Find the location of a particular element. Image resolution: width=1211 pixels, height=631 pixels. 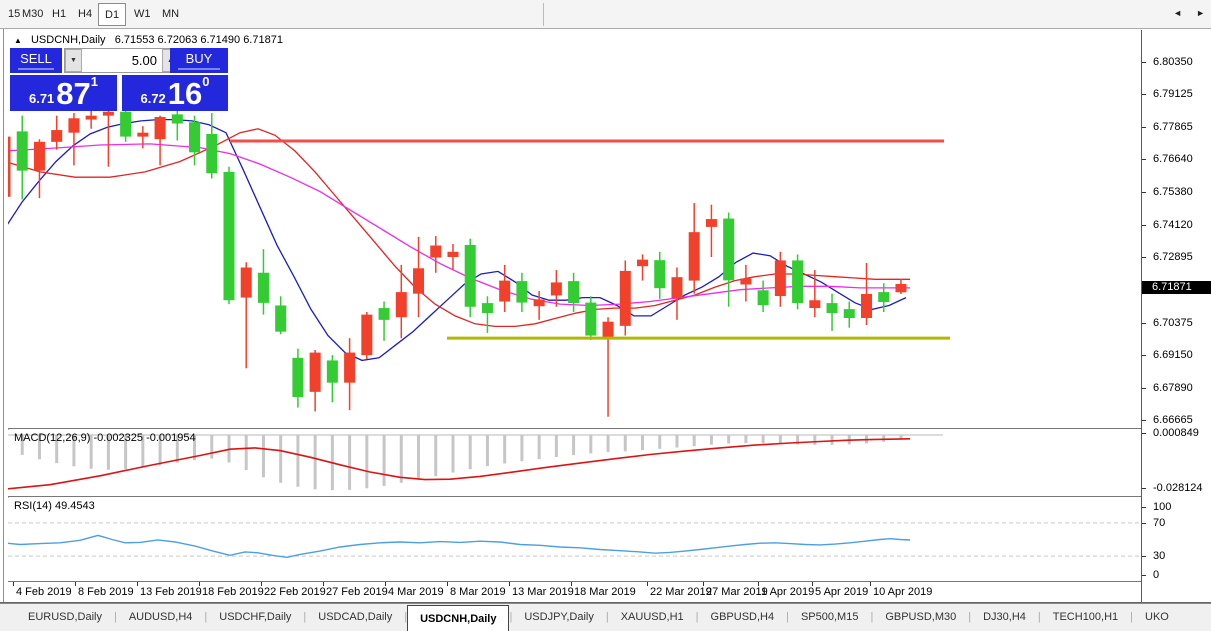

collapse-trade-panel-icon: ▲ is located at coordinates (18, 40).